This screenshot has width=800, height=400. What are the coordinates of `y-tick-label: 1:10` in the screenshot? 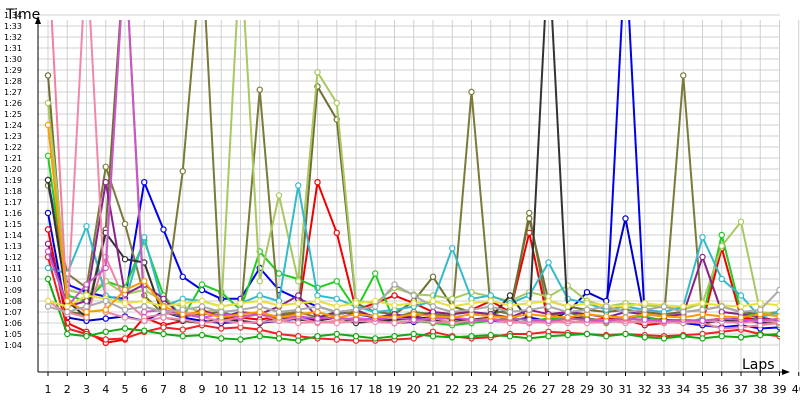 It's located at (13, 279).